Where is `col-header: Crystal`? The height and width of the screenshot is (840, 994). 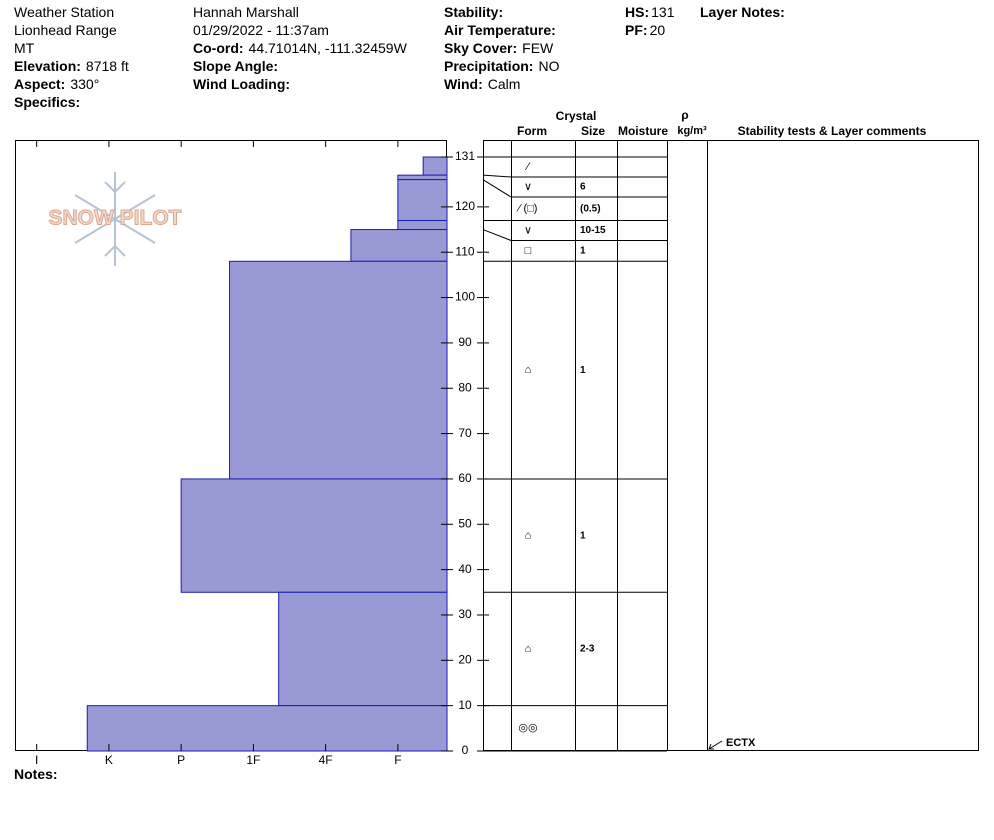 col-header: Crystal is located at coordinates (576, 116).